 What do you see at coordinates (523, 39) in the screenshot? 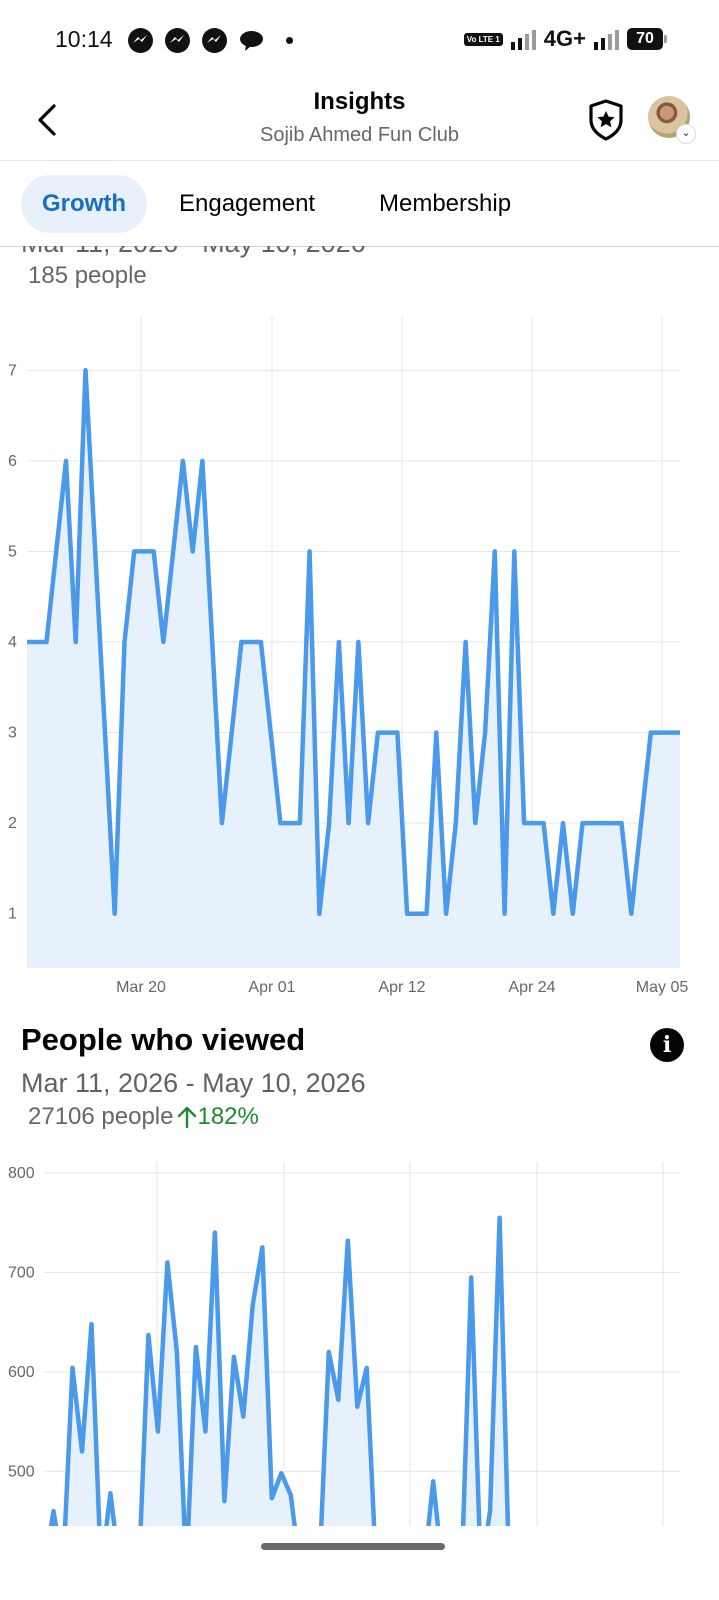
I see `signal-icon` at bounding box center [523, 39].